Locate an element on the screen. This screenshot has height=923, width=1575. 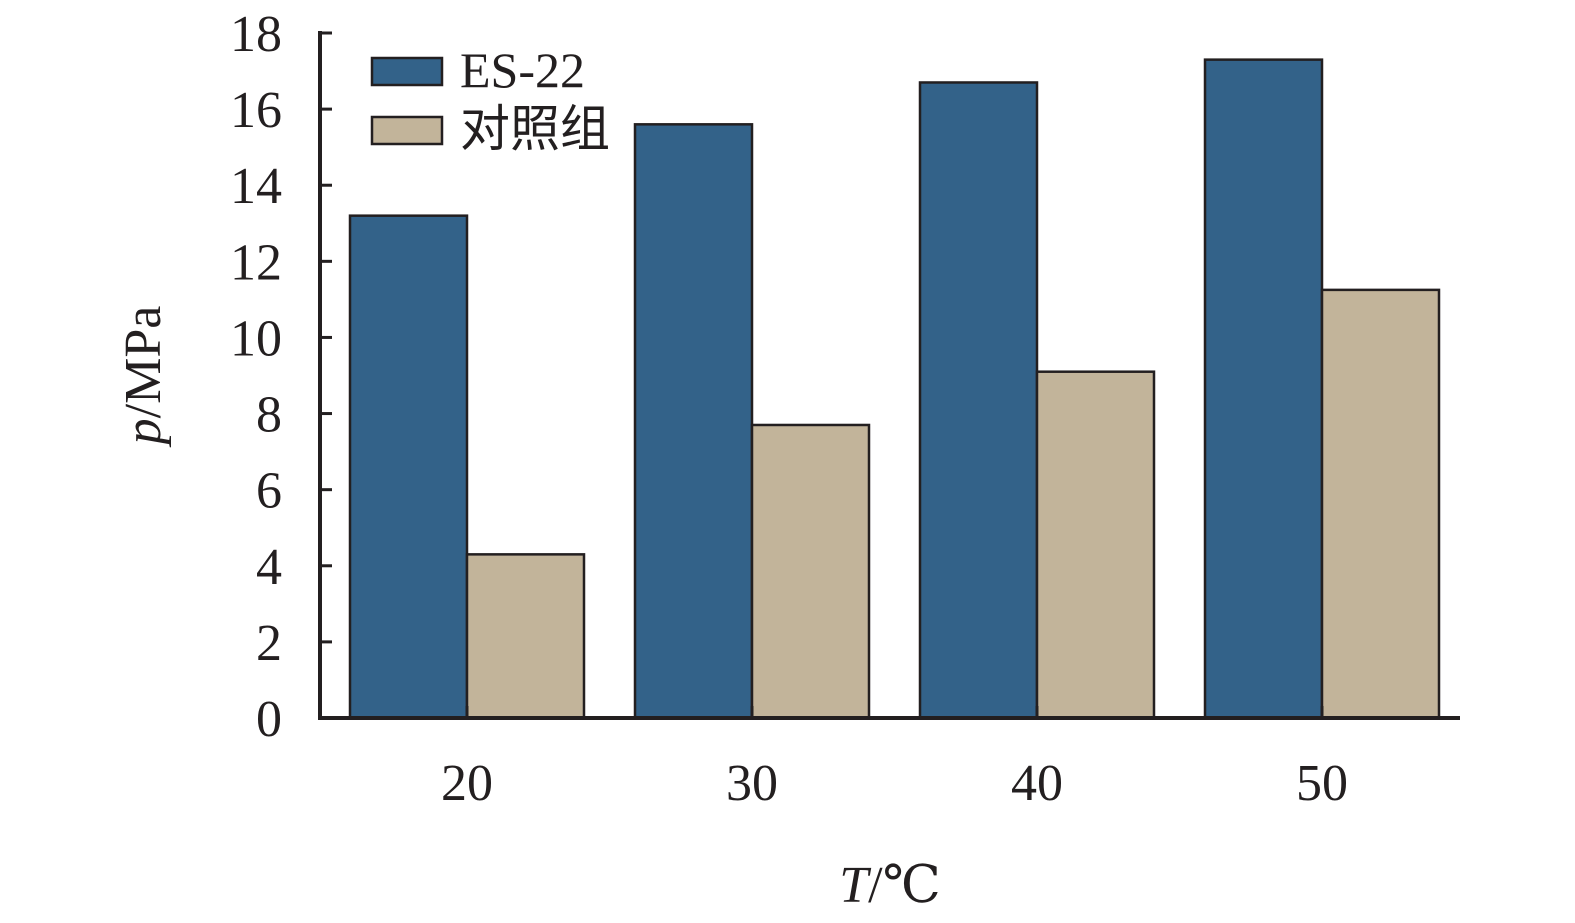
y-tick-label-0: 0 is located at coordinates (269, 719).